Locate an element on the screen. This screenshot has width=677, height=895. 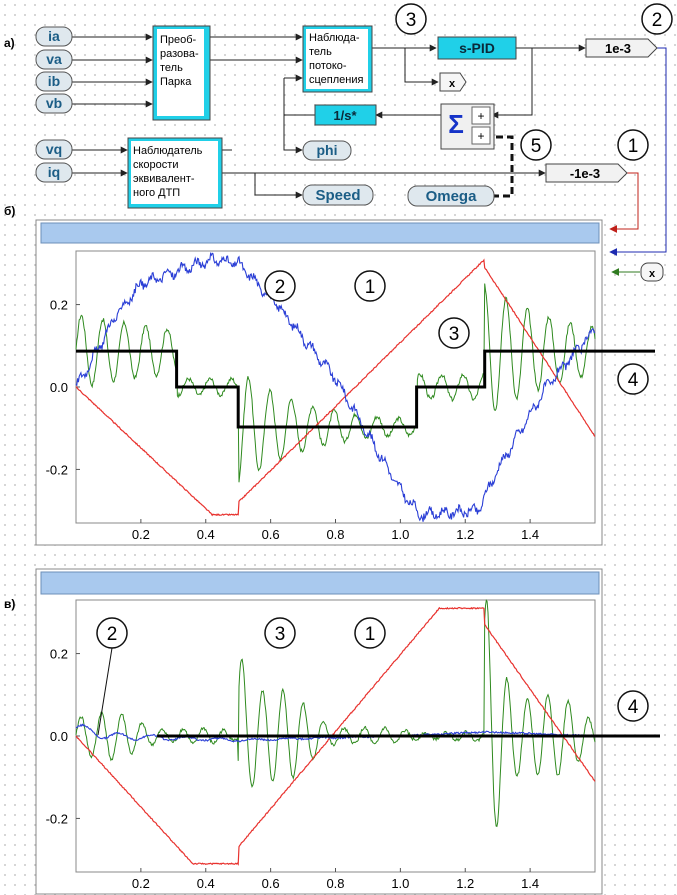
gain-negative-block: -1e-3 is located at coordinates (586, 173).